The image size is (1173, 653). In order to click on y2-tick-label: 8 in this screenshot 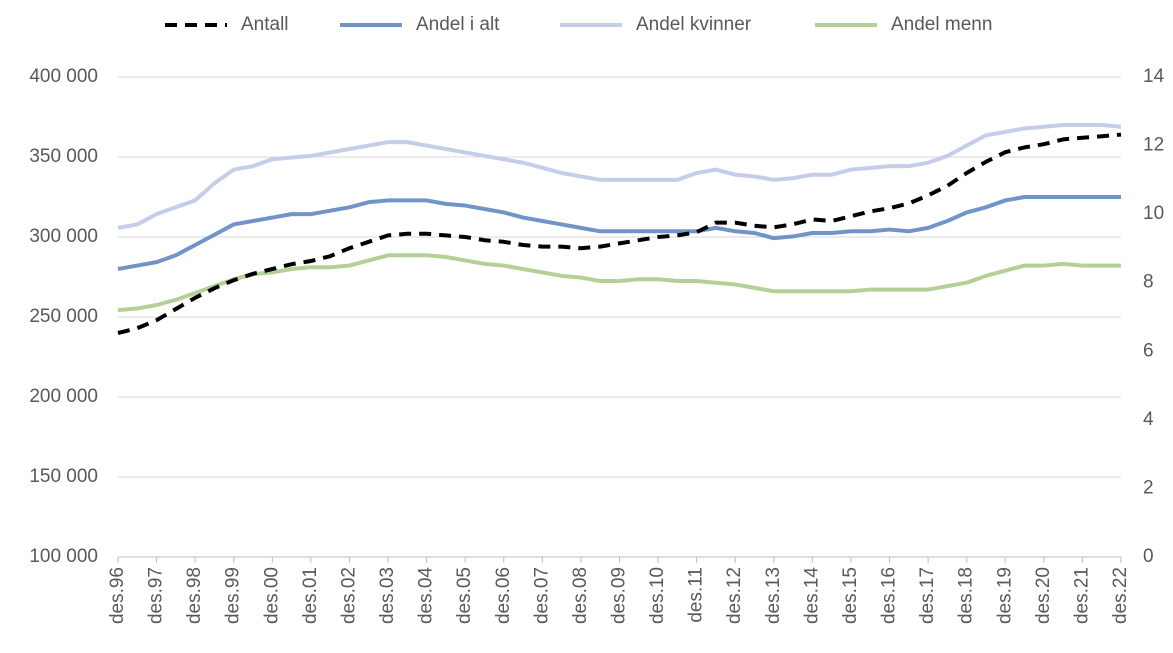, I will do `click(1148, 282)`.